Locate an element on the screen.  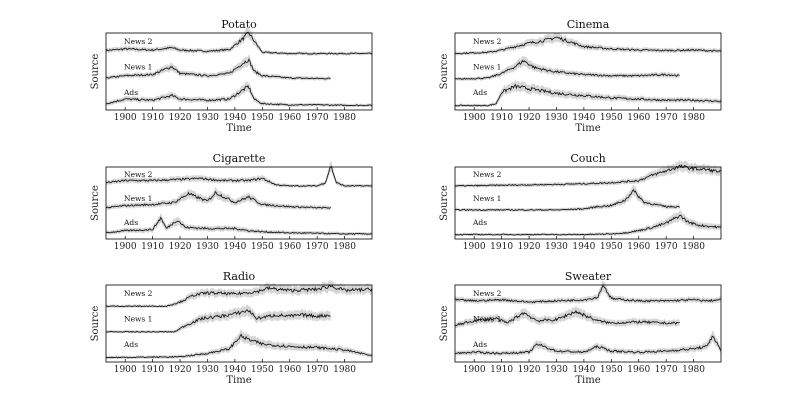
panel-title: Cigarette is located at coordinates (239, 158).